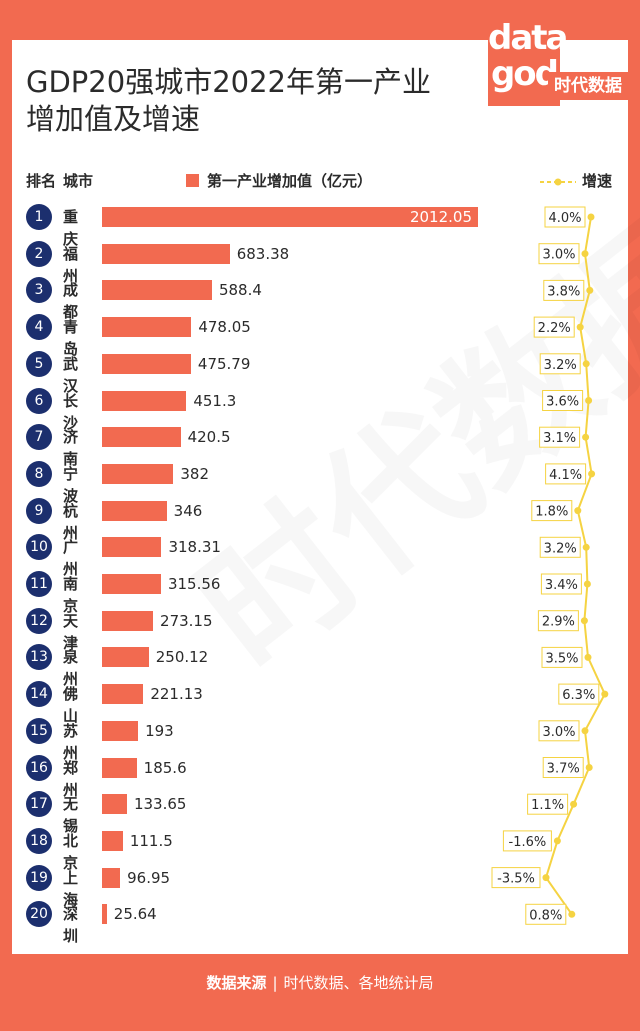 Image resolution: width=640 pixels, height=1031 pixels. I want to click on brand-logo: data god 时代数据, so click(558, 60).